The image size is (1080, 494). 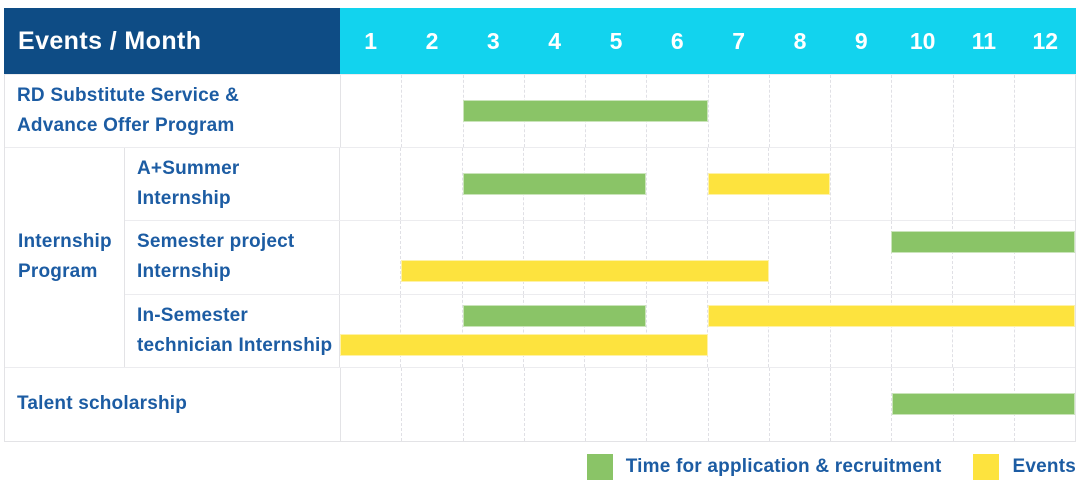 What do you see at coordinates (216, 257) in the screenshot?
I see `row-label-text: Semester project Internship` at bounding box center [216, 257].